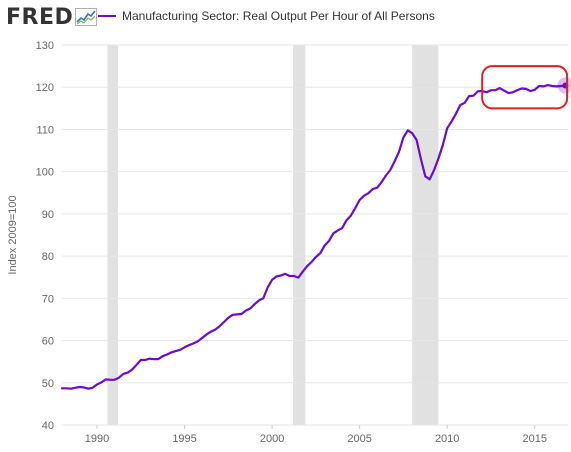  I want to click on y-tick-label: 40, so click(48, 426).